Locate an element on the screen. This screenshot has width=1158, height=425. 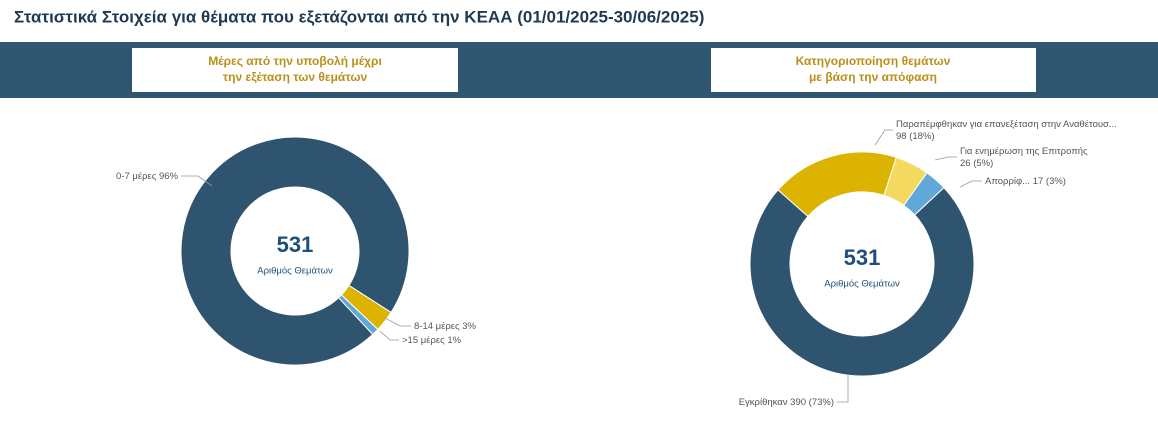
slice-label: 0-7 μέρες 96% is located at coordinates (147, 176).